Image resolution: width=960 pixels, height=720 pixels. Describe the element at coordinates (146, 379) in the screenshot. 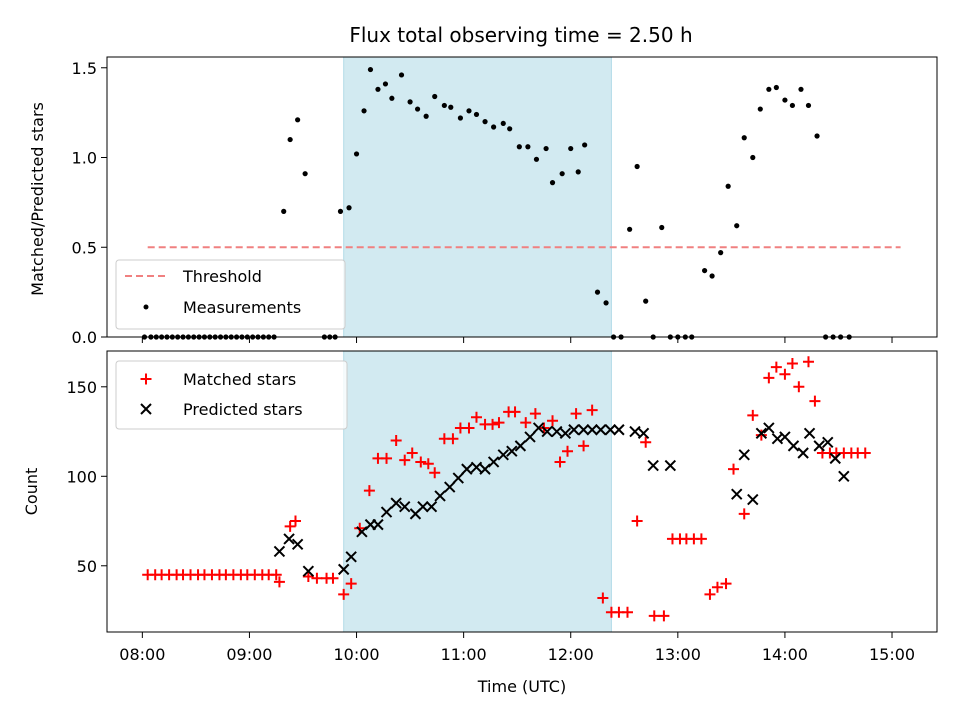

I see `legend-plus-marker` at that location.